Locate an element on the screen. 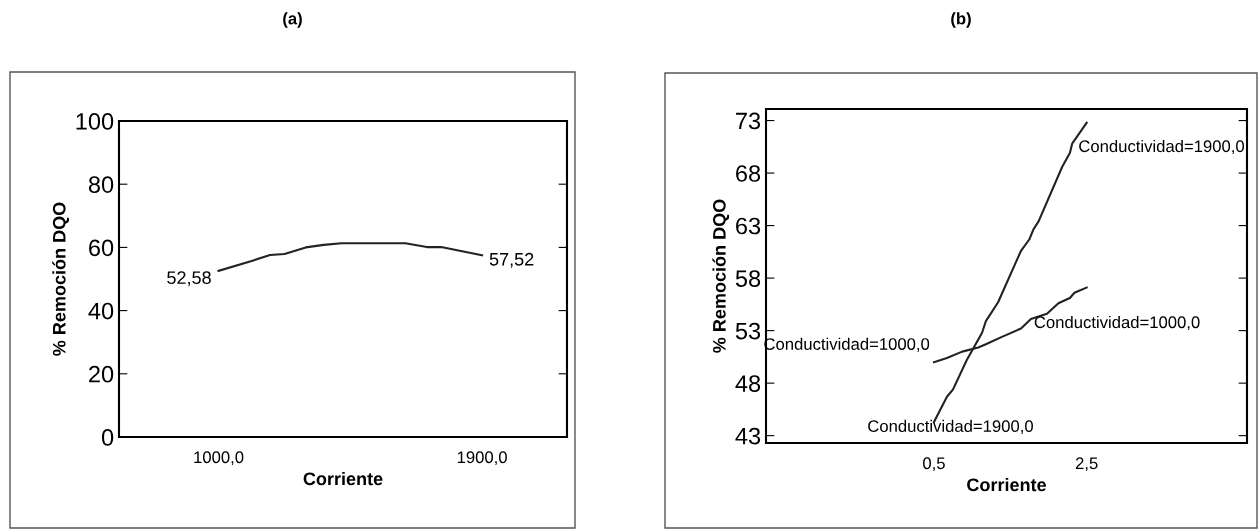  y-tick-label: 48 is located at coordinates (748, 383).